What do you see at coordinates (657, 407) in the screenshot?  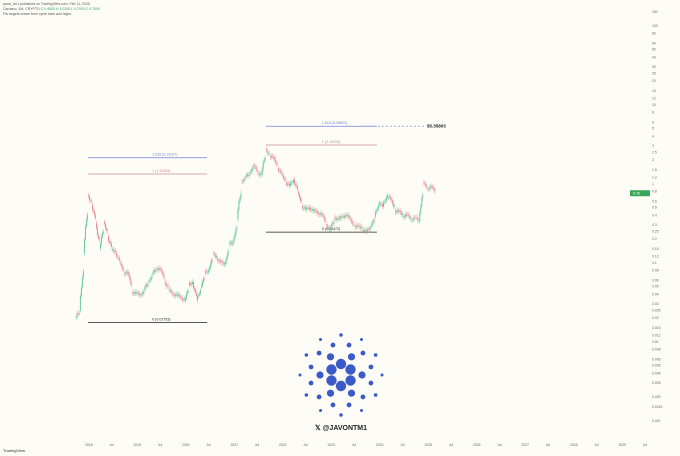 I see `y-tick-label: 0.0015` at bounding box center [657, 407].